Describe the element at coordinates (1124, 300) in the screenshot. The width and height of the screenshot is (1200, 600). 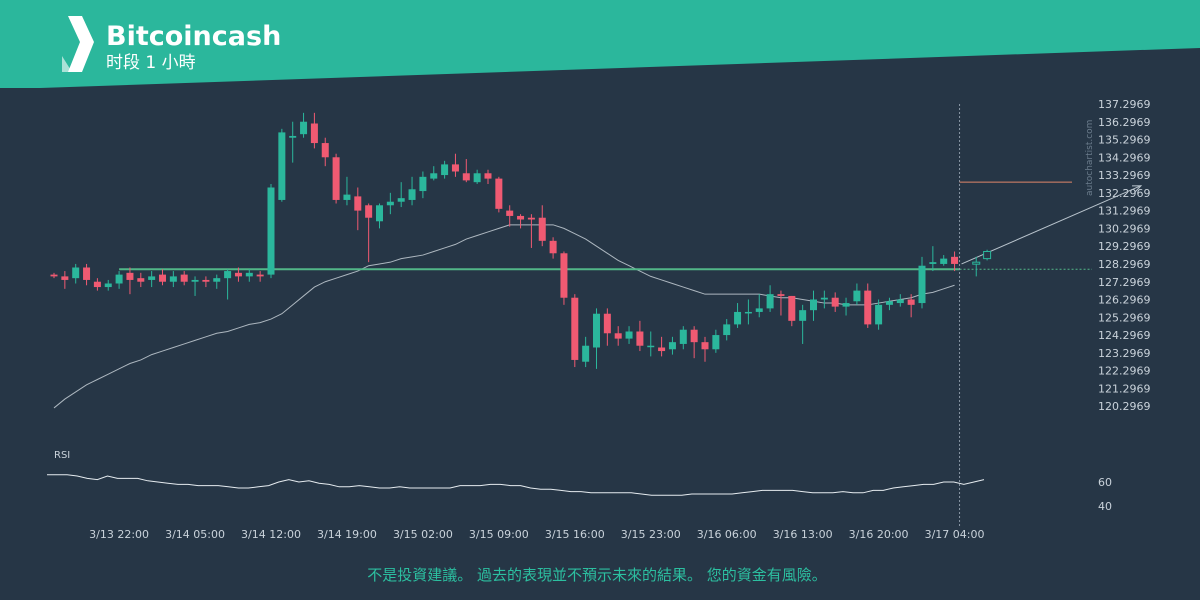
I see `y-tick-label: 126.2969` at that location.